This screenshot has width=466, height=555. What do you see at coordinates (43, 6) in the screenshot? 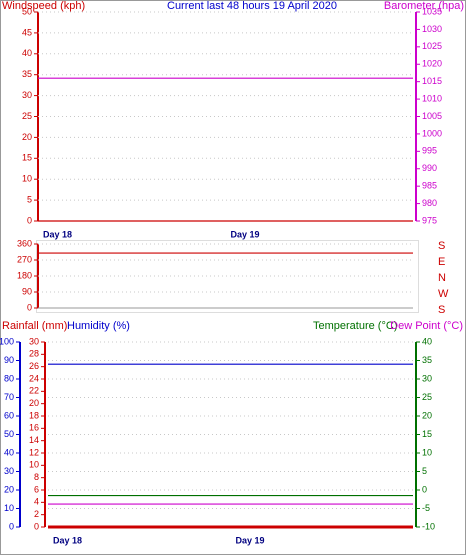
I see `series-name: Windspeed (kph)` at bounding box center [43, 6].